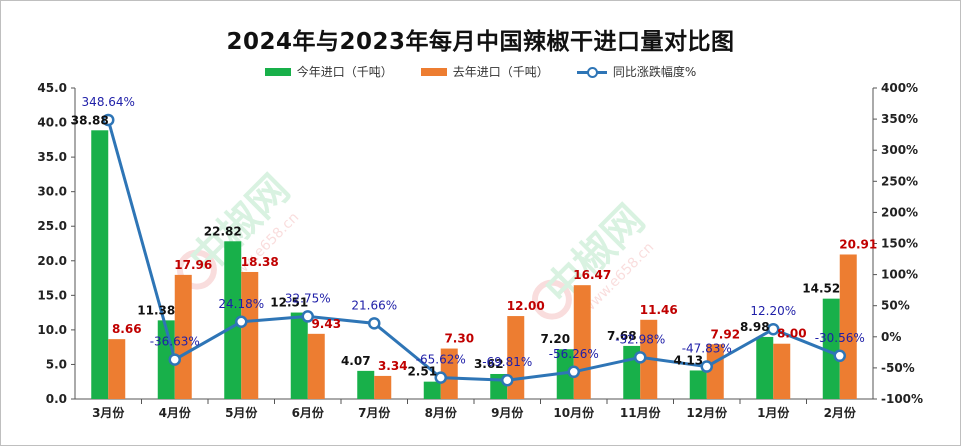 The image size is (961, 446). I want to click on y-left-tick-label: 15.0, so click(52, 295).